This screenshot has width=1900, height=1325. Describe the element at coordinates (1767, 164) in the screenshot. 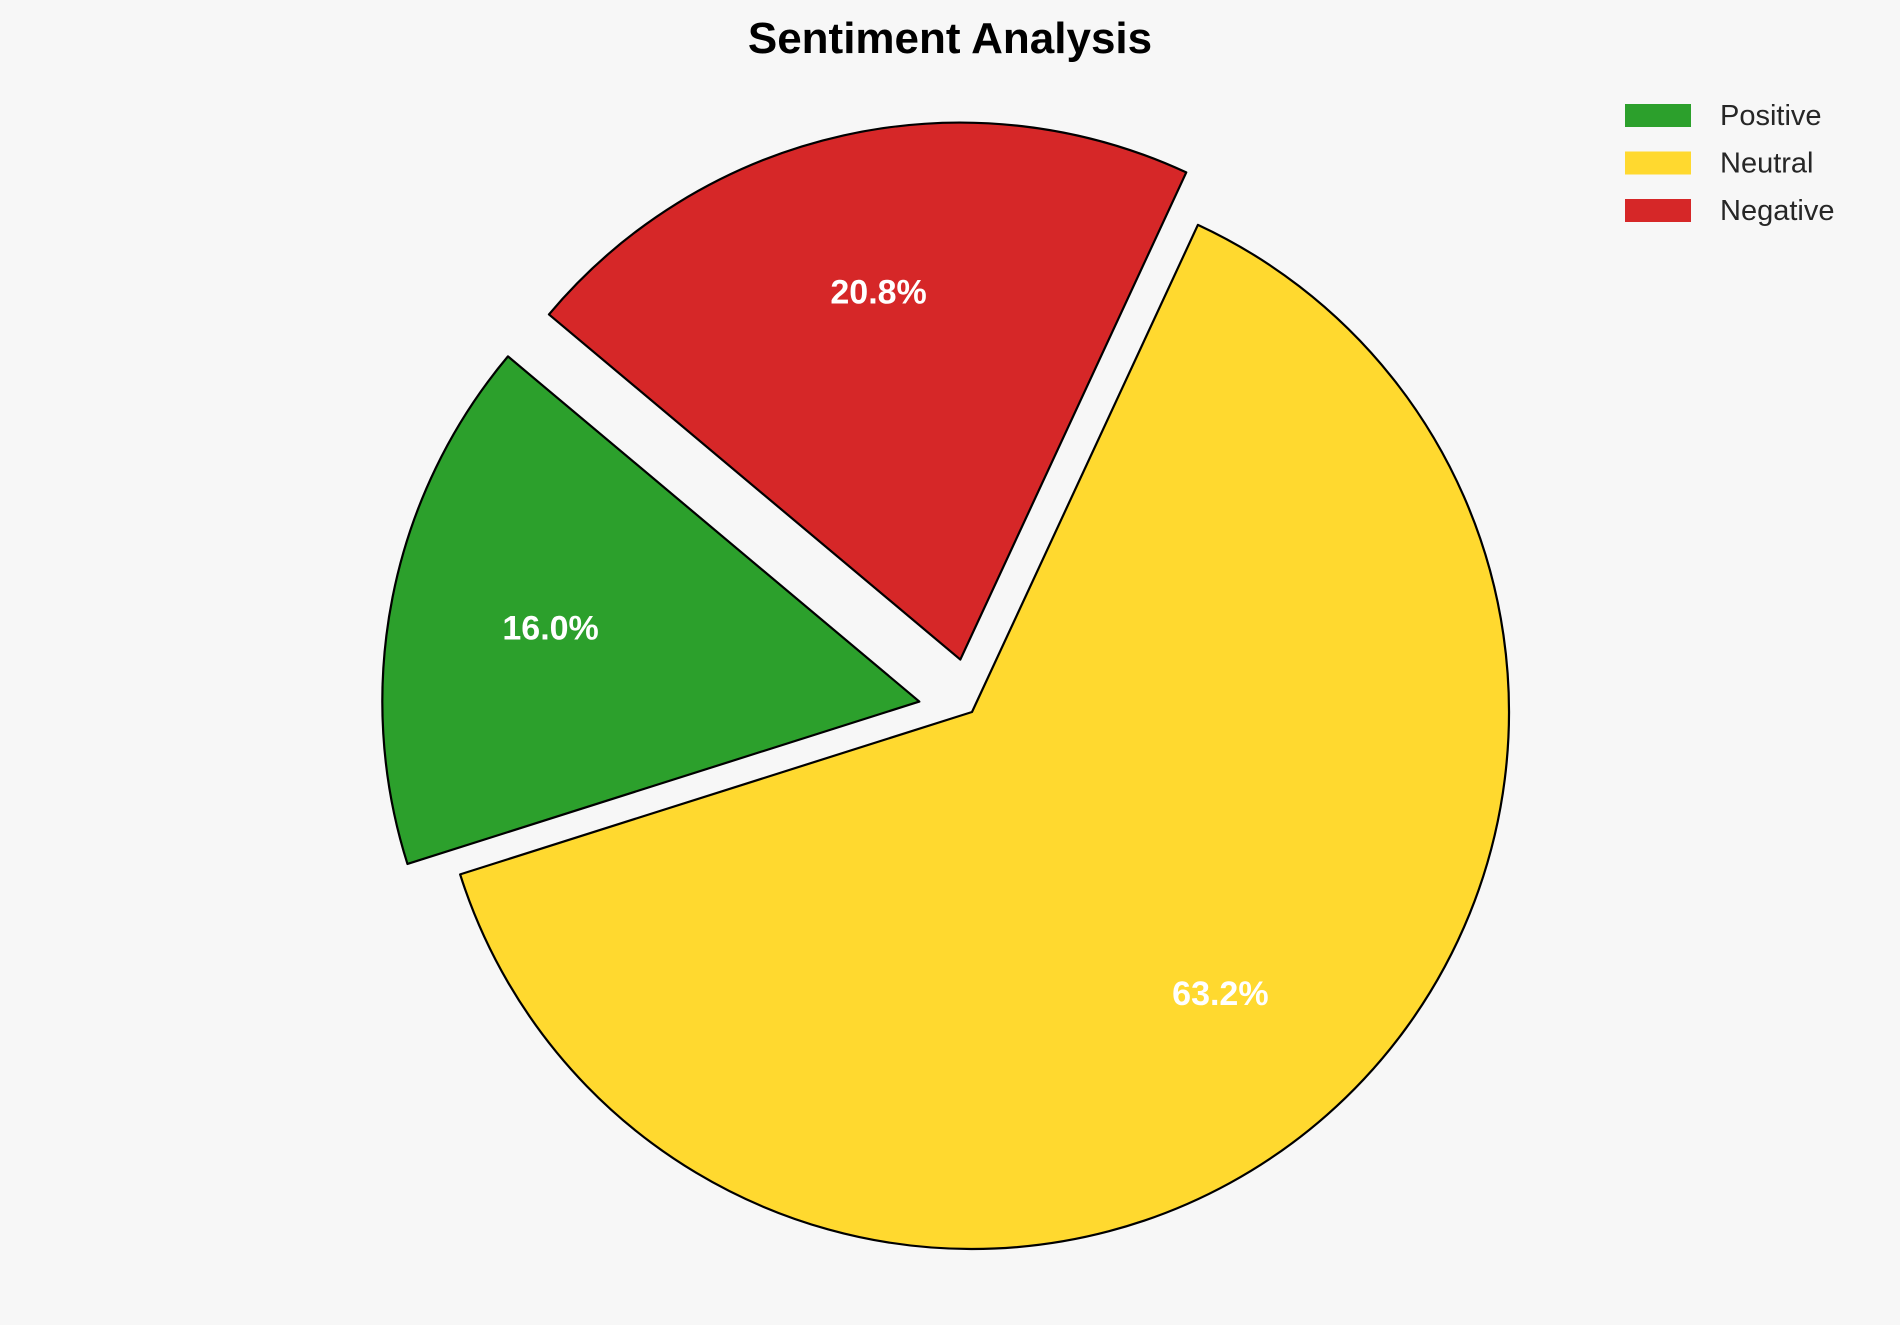

I see `legend-label-neutral: Neutral` at that location.